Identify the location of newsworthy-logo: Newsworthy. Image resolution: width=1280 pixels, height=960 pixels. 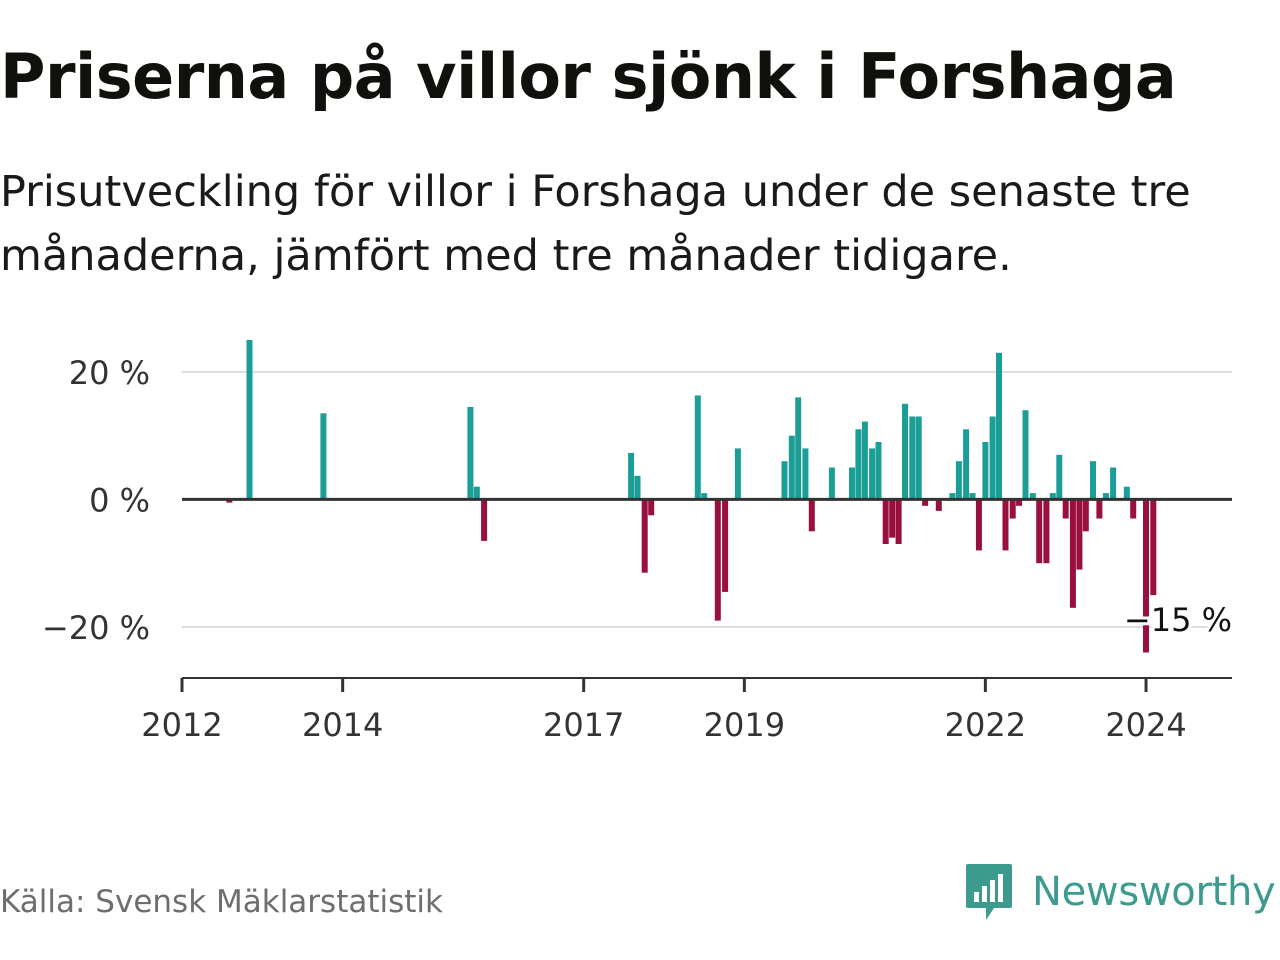
(1120, 892).